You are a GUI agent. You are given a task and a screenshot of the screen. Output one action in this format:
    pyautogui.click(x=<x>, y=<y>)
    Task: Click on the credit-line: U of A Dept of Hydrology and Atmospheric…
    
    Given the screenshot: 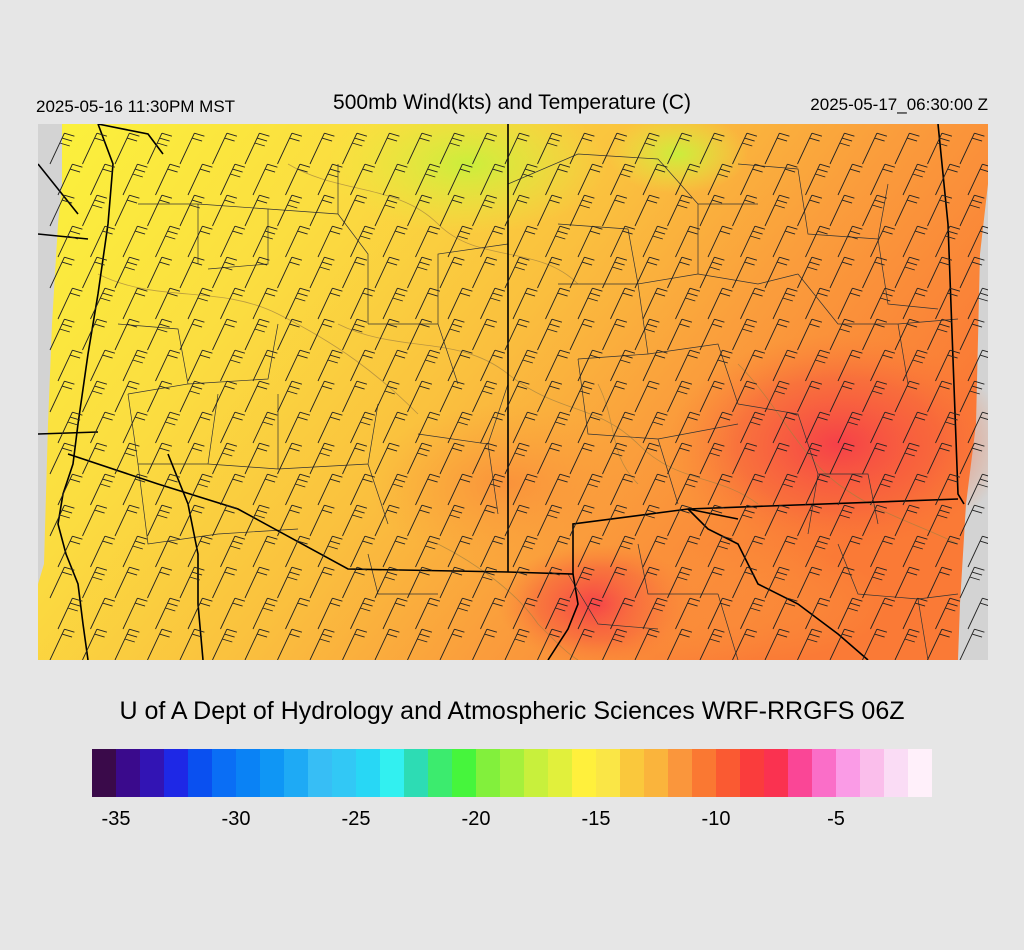 What is the action you would take?
    pyautogui.click(x=512, y=711)
    